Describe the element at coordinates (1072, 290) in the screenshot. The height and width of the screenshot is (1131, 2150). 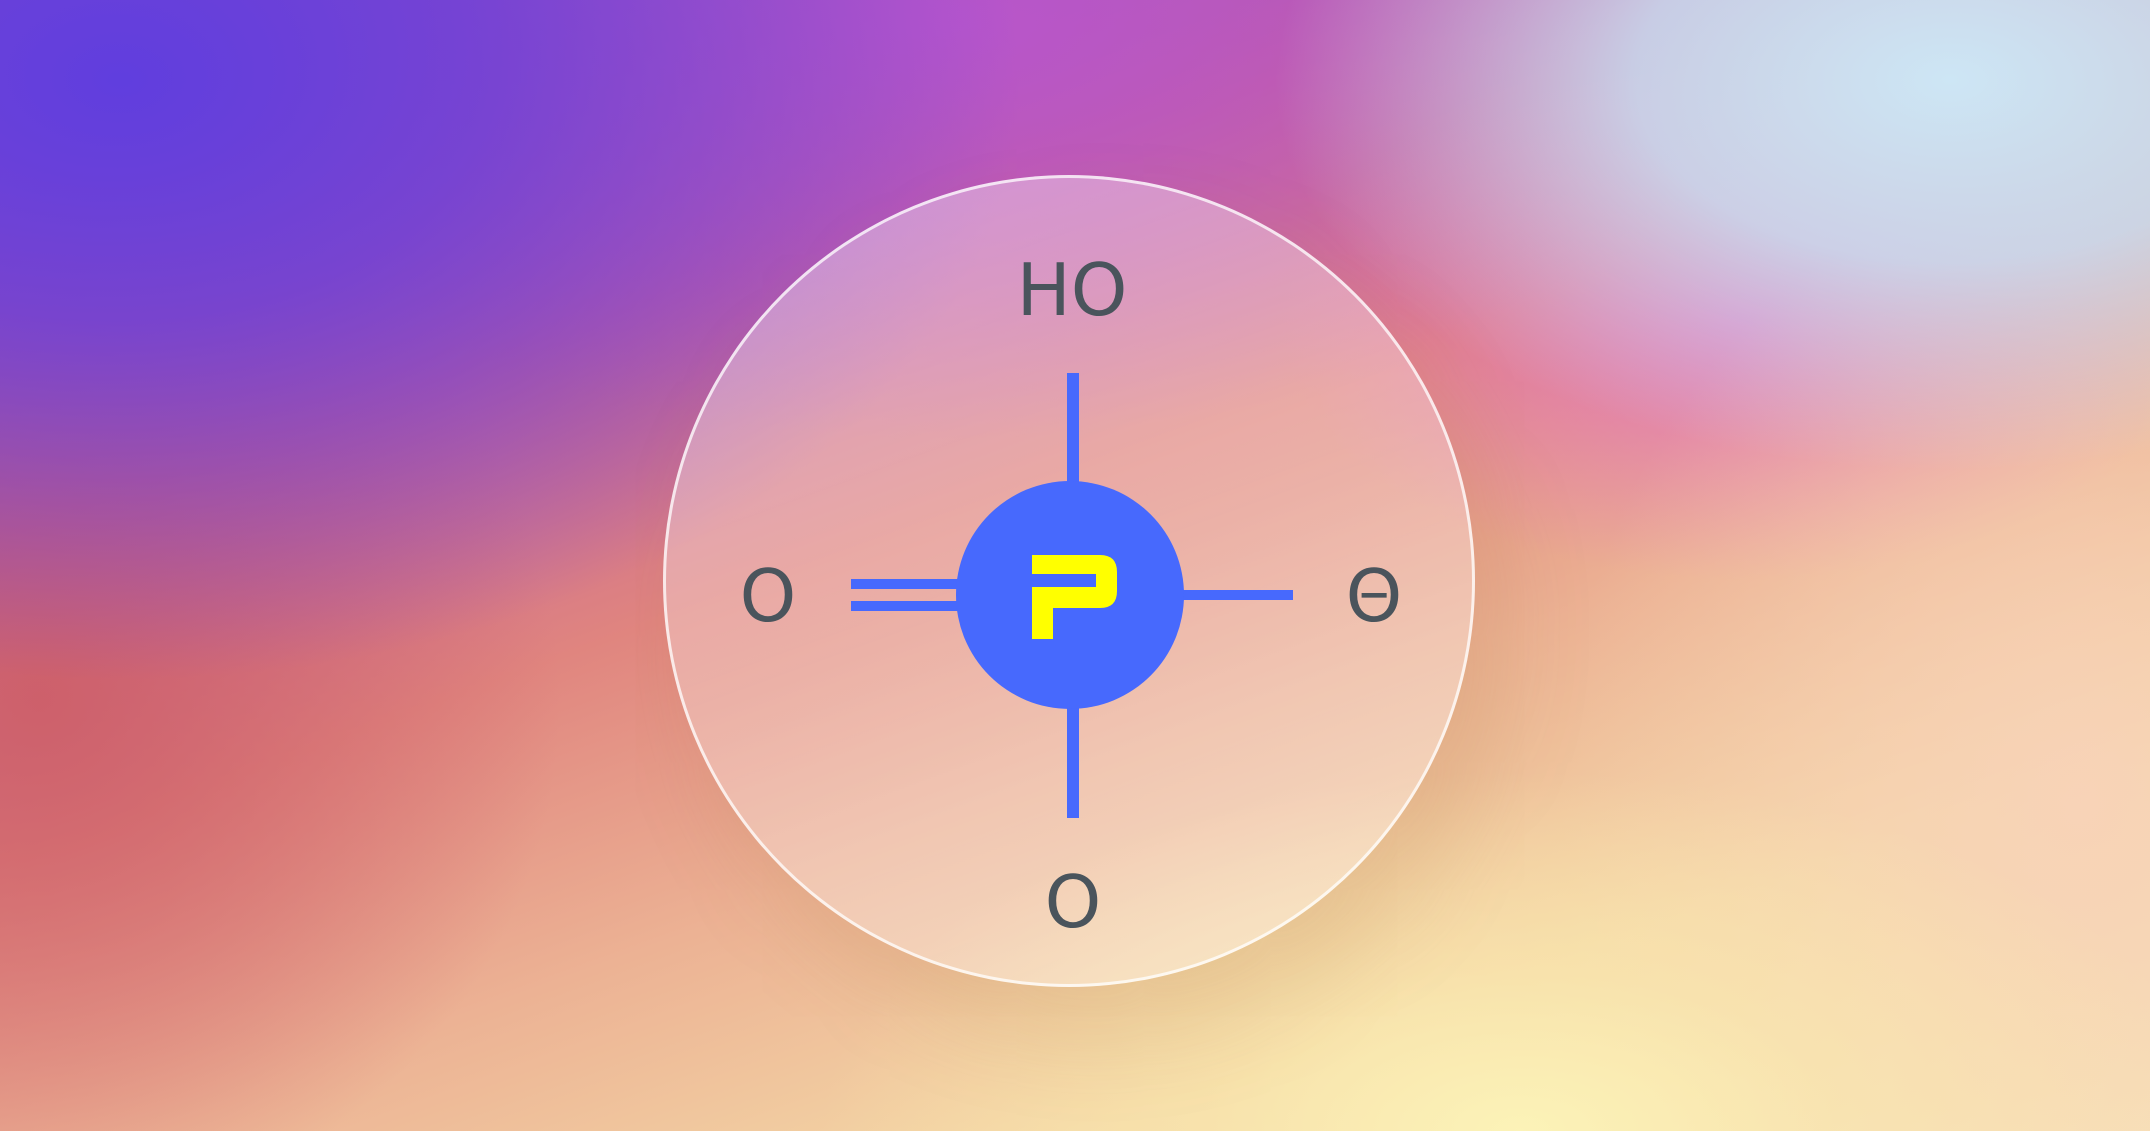
I see `atom-top-ho: HO` at that location.